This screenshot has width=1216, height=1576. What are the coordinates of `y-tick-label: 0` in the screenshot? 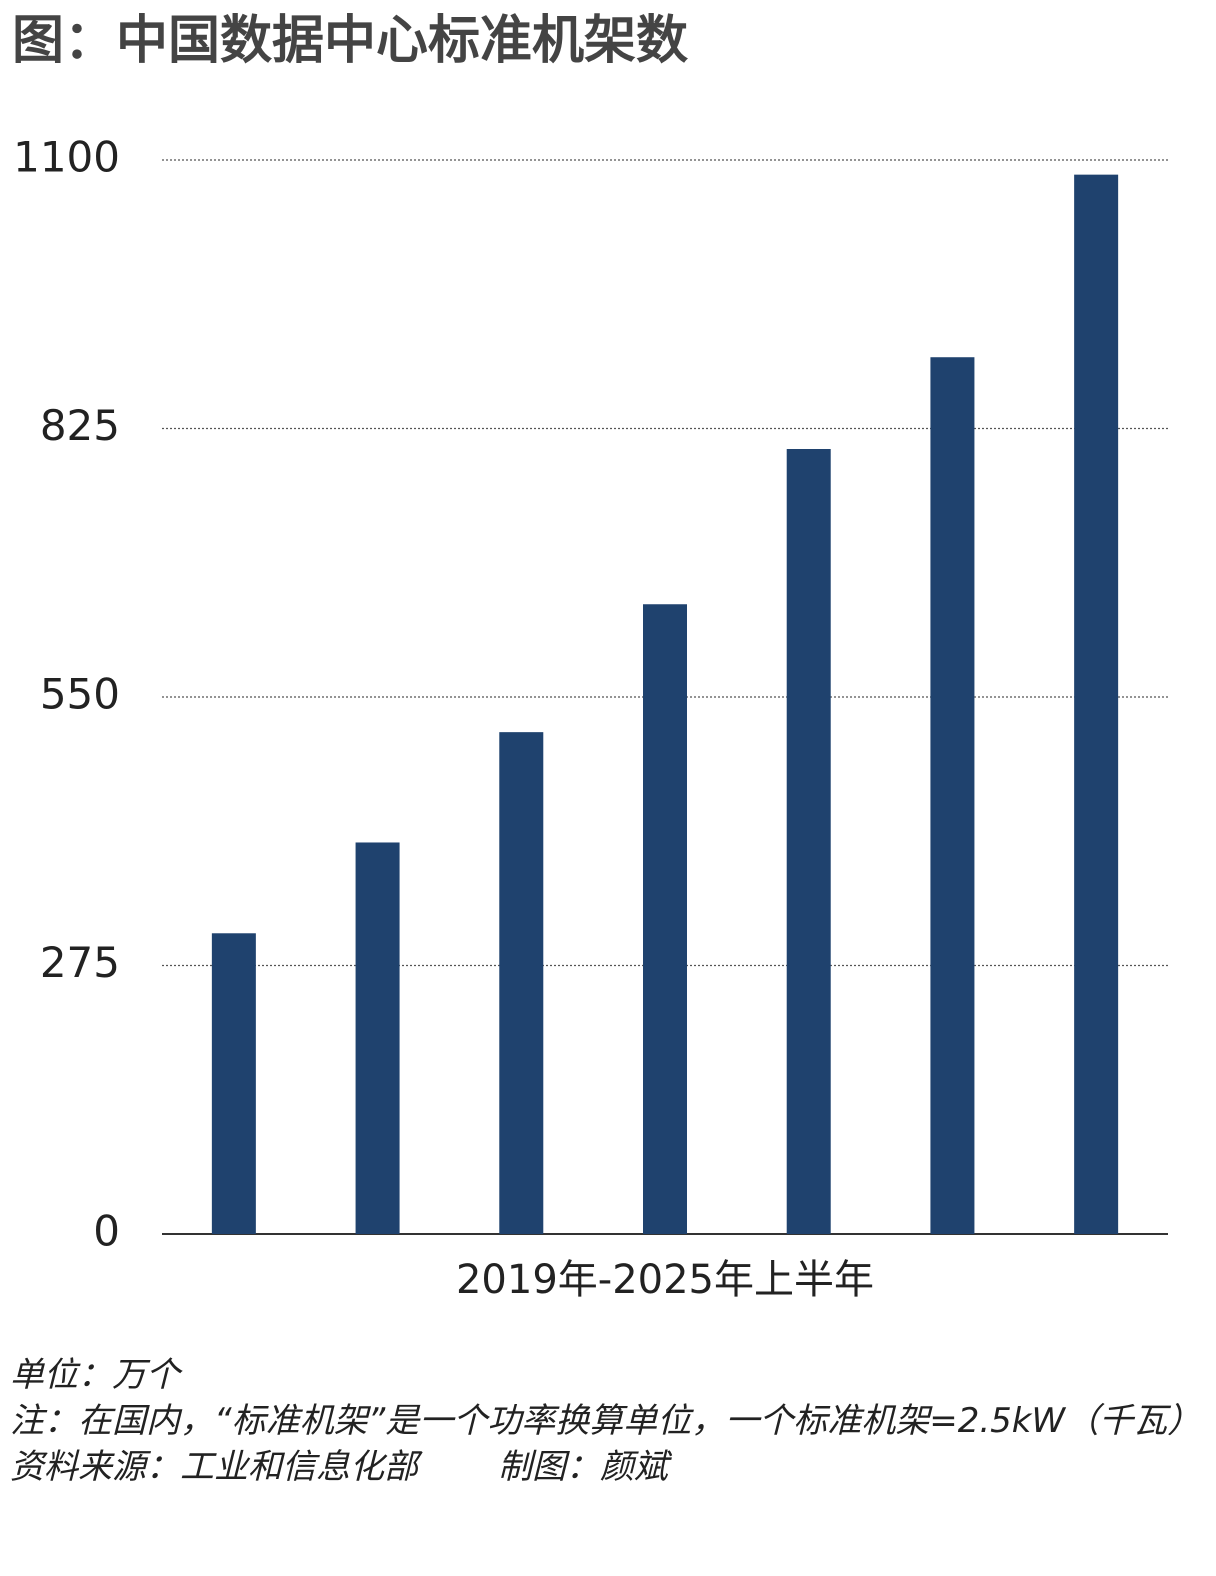 It's located at (106, 1231).